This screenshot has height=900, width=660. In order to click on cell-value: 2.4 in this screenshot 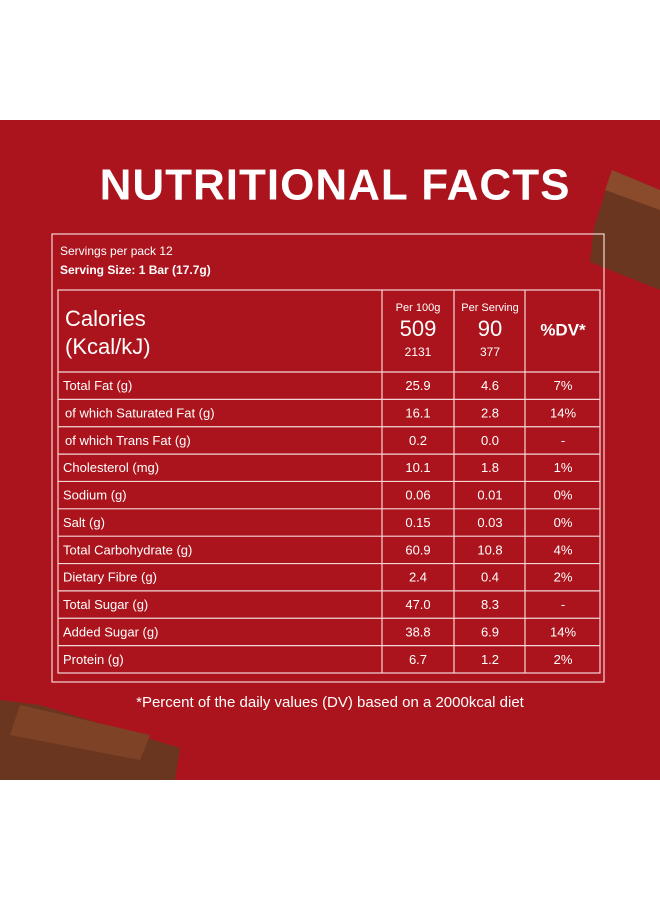, I will do `click(418, 577)`.